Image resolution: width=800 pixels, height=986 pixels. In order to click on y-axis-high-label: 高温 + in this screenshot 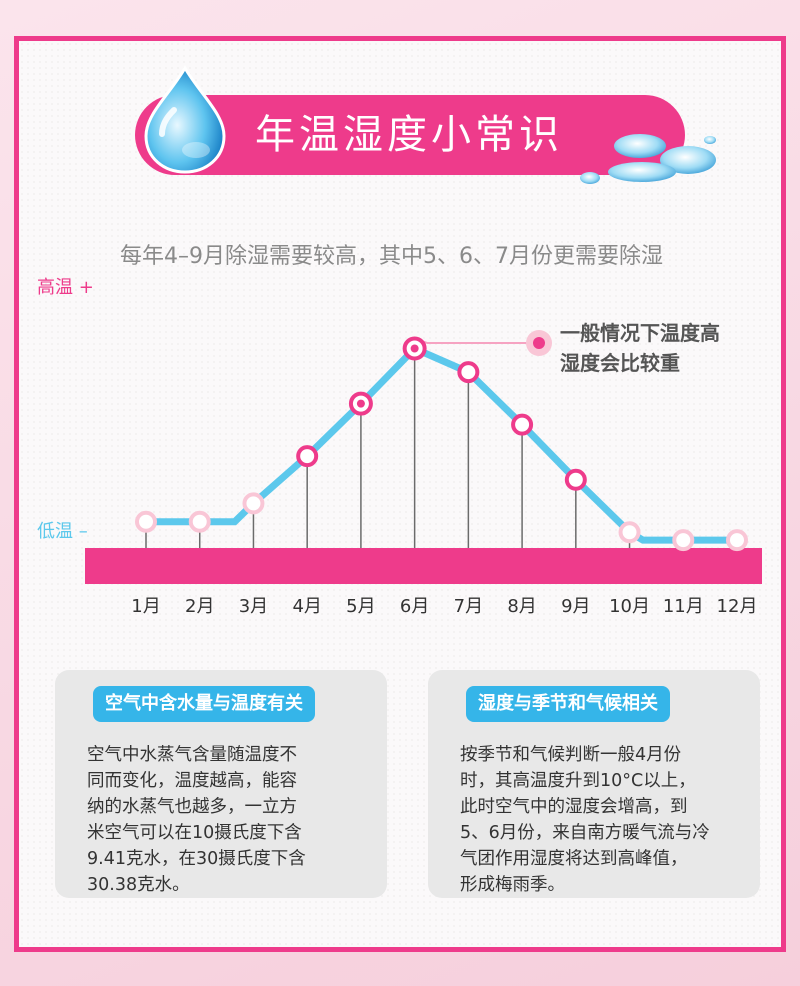, I will do `click(65, 287)`.